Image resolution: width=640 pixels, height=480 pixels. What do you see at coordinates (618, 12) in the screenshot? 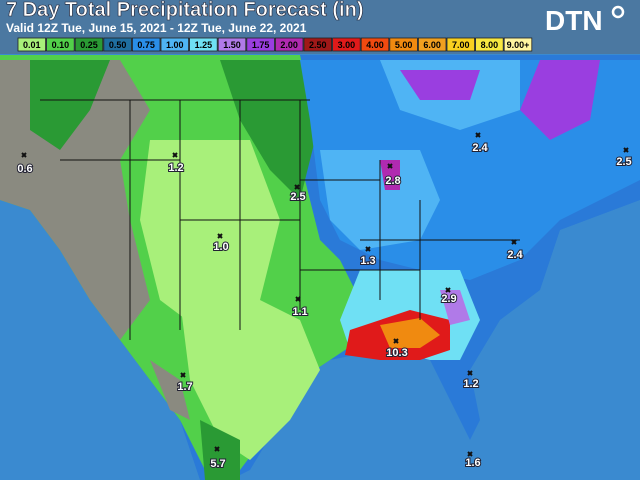
I see `logo-mark` at bounding box center [618, 12].